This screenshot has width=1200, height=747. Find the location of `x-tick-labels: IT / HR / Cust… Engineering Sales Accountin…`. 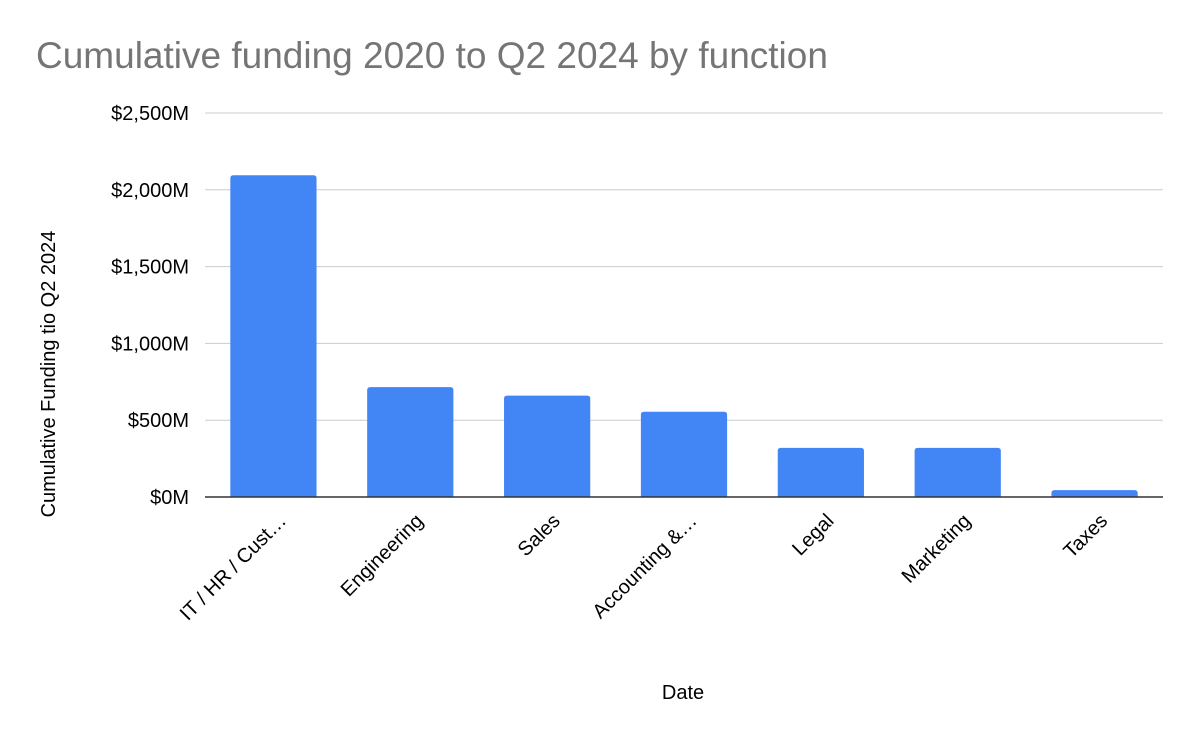

x-tick-labels: IT / HR / Cust… Engineering Sales Accountin… is located at coordinates (644, 567).